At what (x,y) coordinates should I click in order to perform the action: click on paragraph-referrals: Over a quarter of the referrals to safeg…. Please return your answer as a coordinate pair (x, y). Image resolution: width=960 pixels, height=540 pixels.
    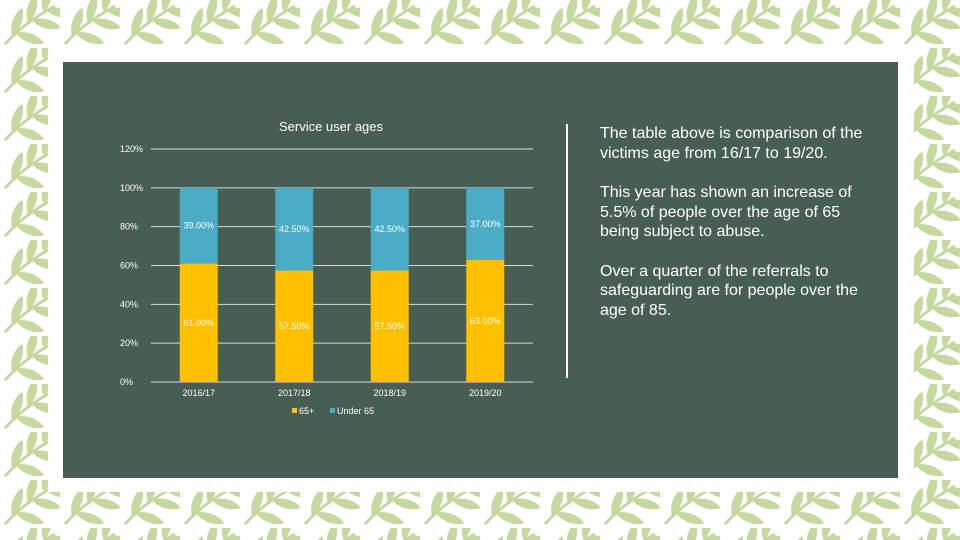
    Looking at the image, I should click on (729, 290).